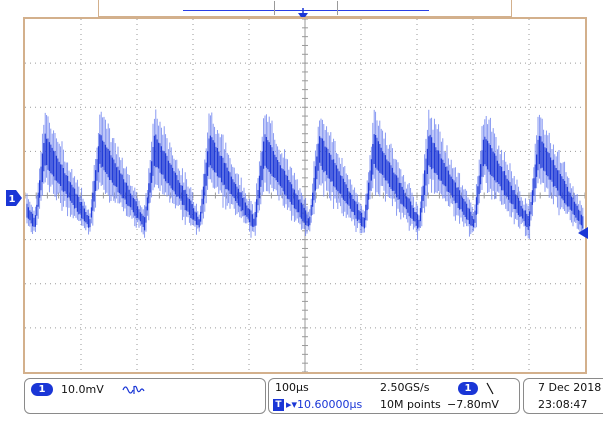 The image size is (603, 427). What do you see at coordinates (82, 389) in the screenshot?
I see `channel-1-scale: 10.0mV` at bounding box center [82, 389].